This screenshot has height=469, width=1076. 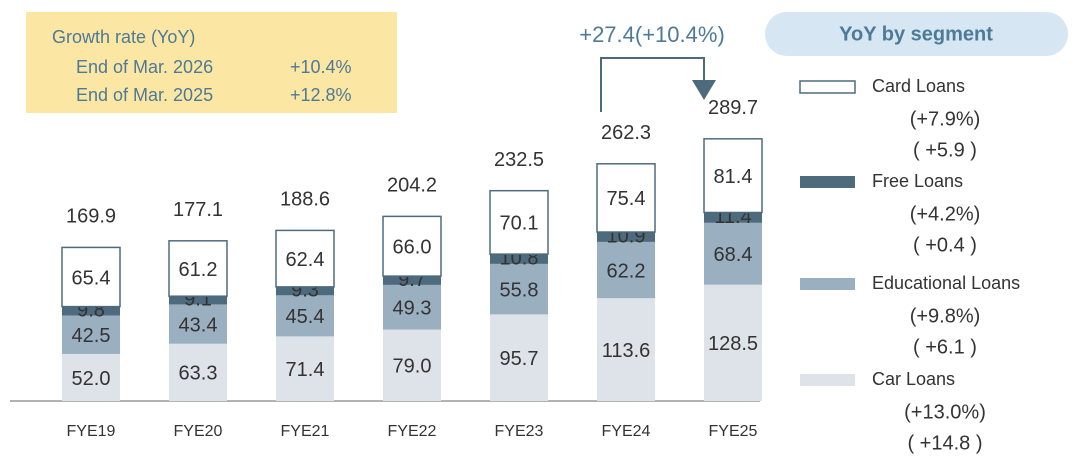 What do you see at coordinates (945, 412) in the screenshot?
I see `legend-note: (+13.0%)` at bounding box center [945, 412].